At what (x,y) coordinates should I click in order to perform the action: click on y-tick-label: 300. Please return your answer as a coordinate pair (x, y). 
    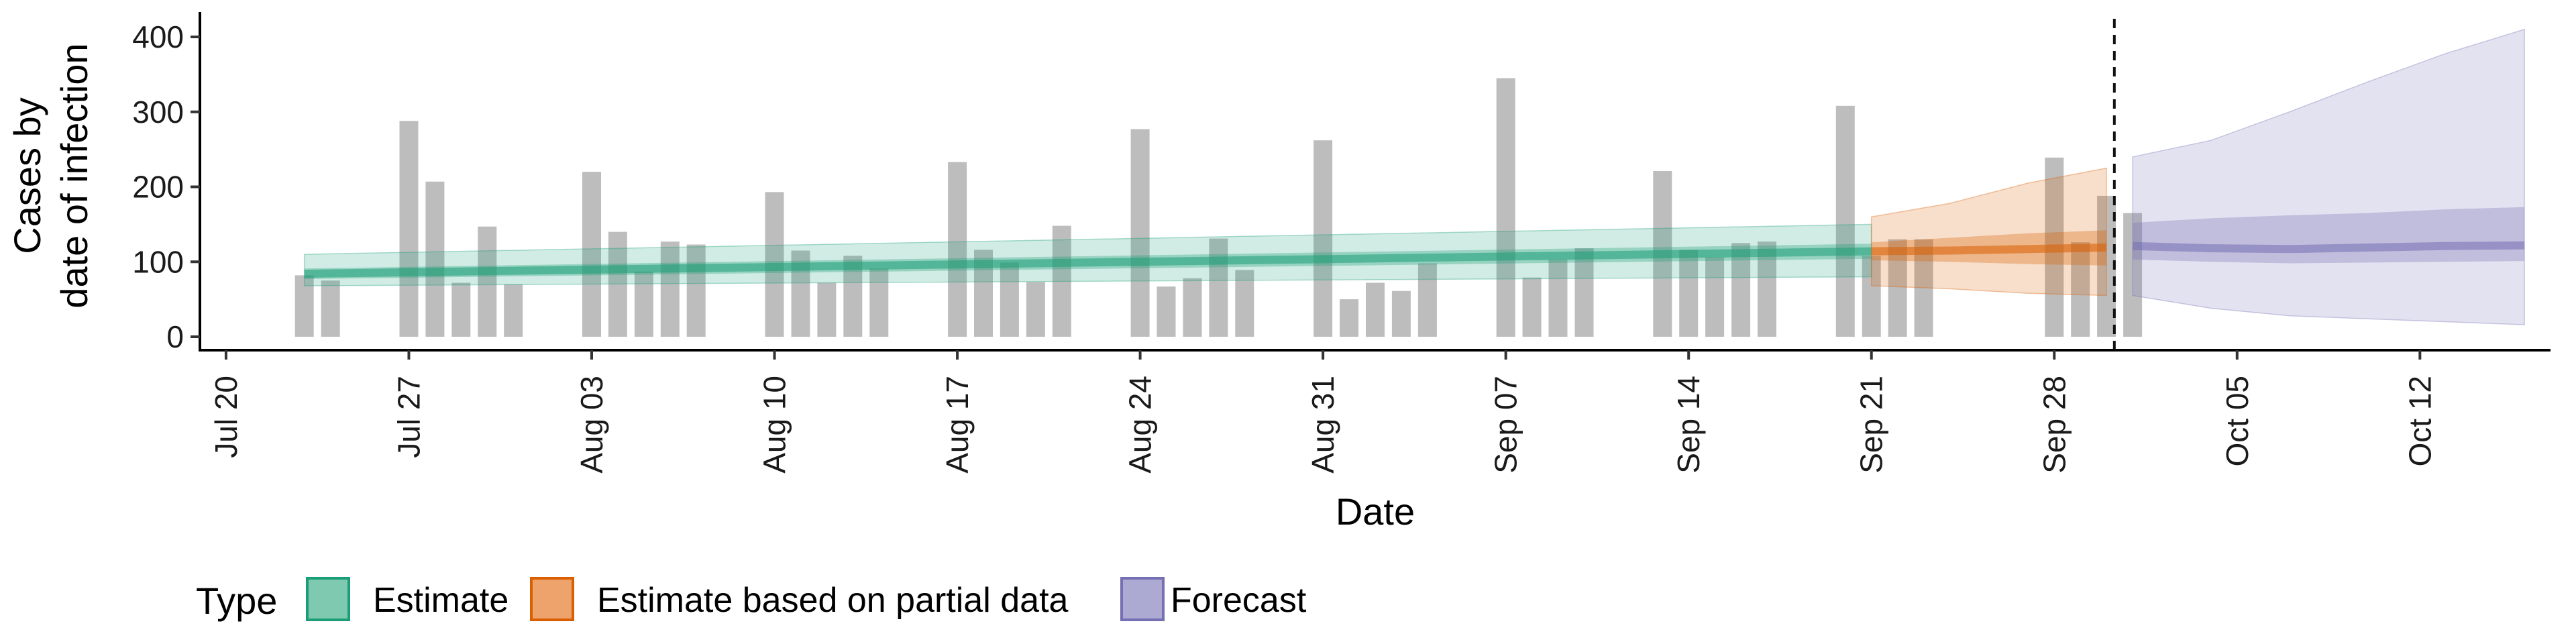
    Looking at the image, I should click on (158, 112).